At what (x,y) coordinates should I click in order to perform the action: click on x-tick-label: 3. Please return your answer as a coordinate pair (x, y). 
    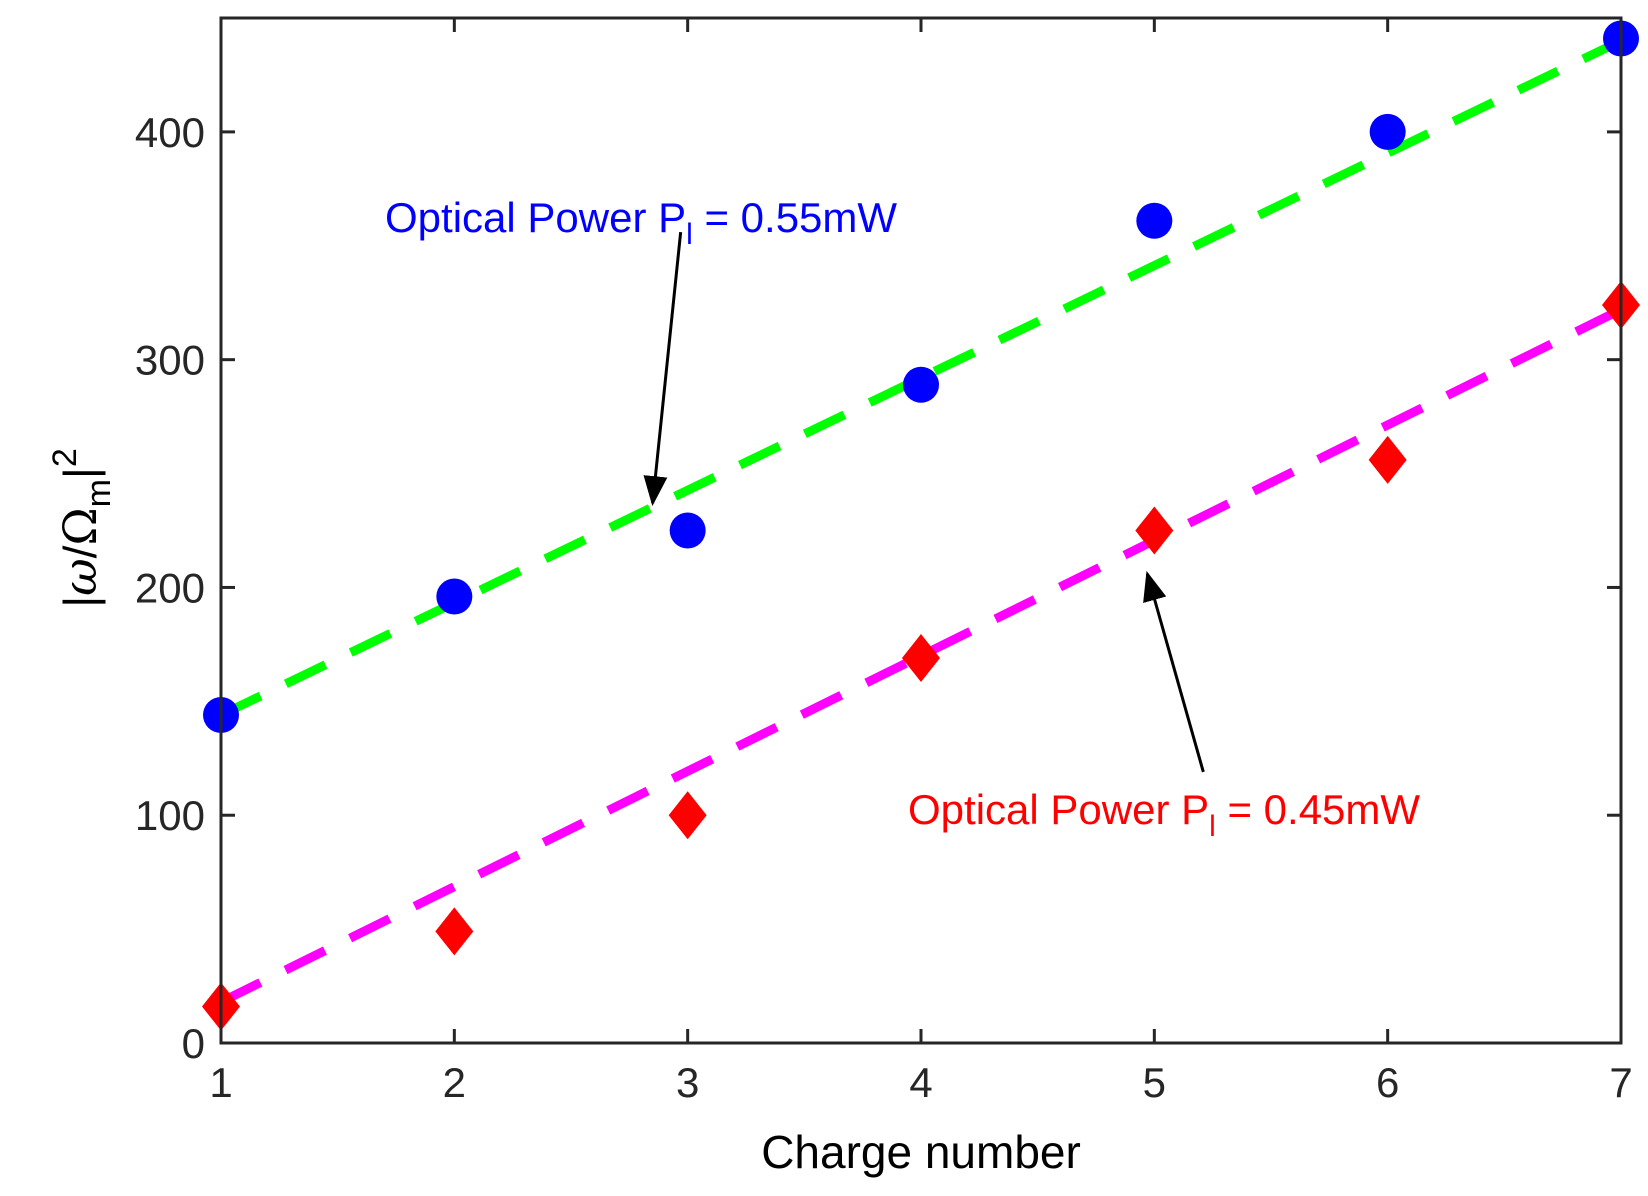
    Looking at the image, I should click on (687, 1082).